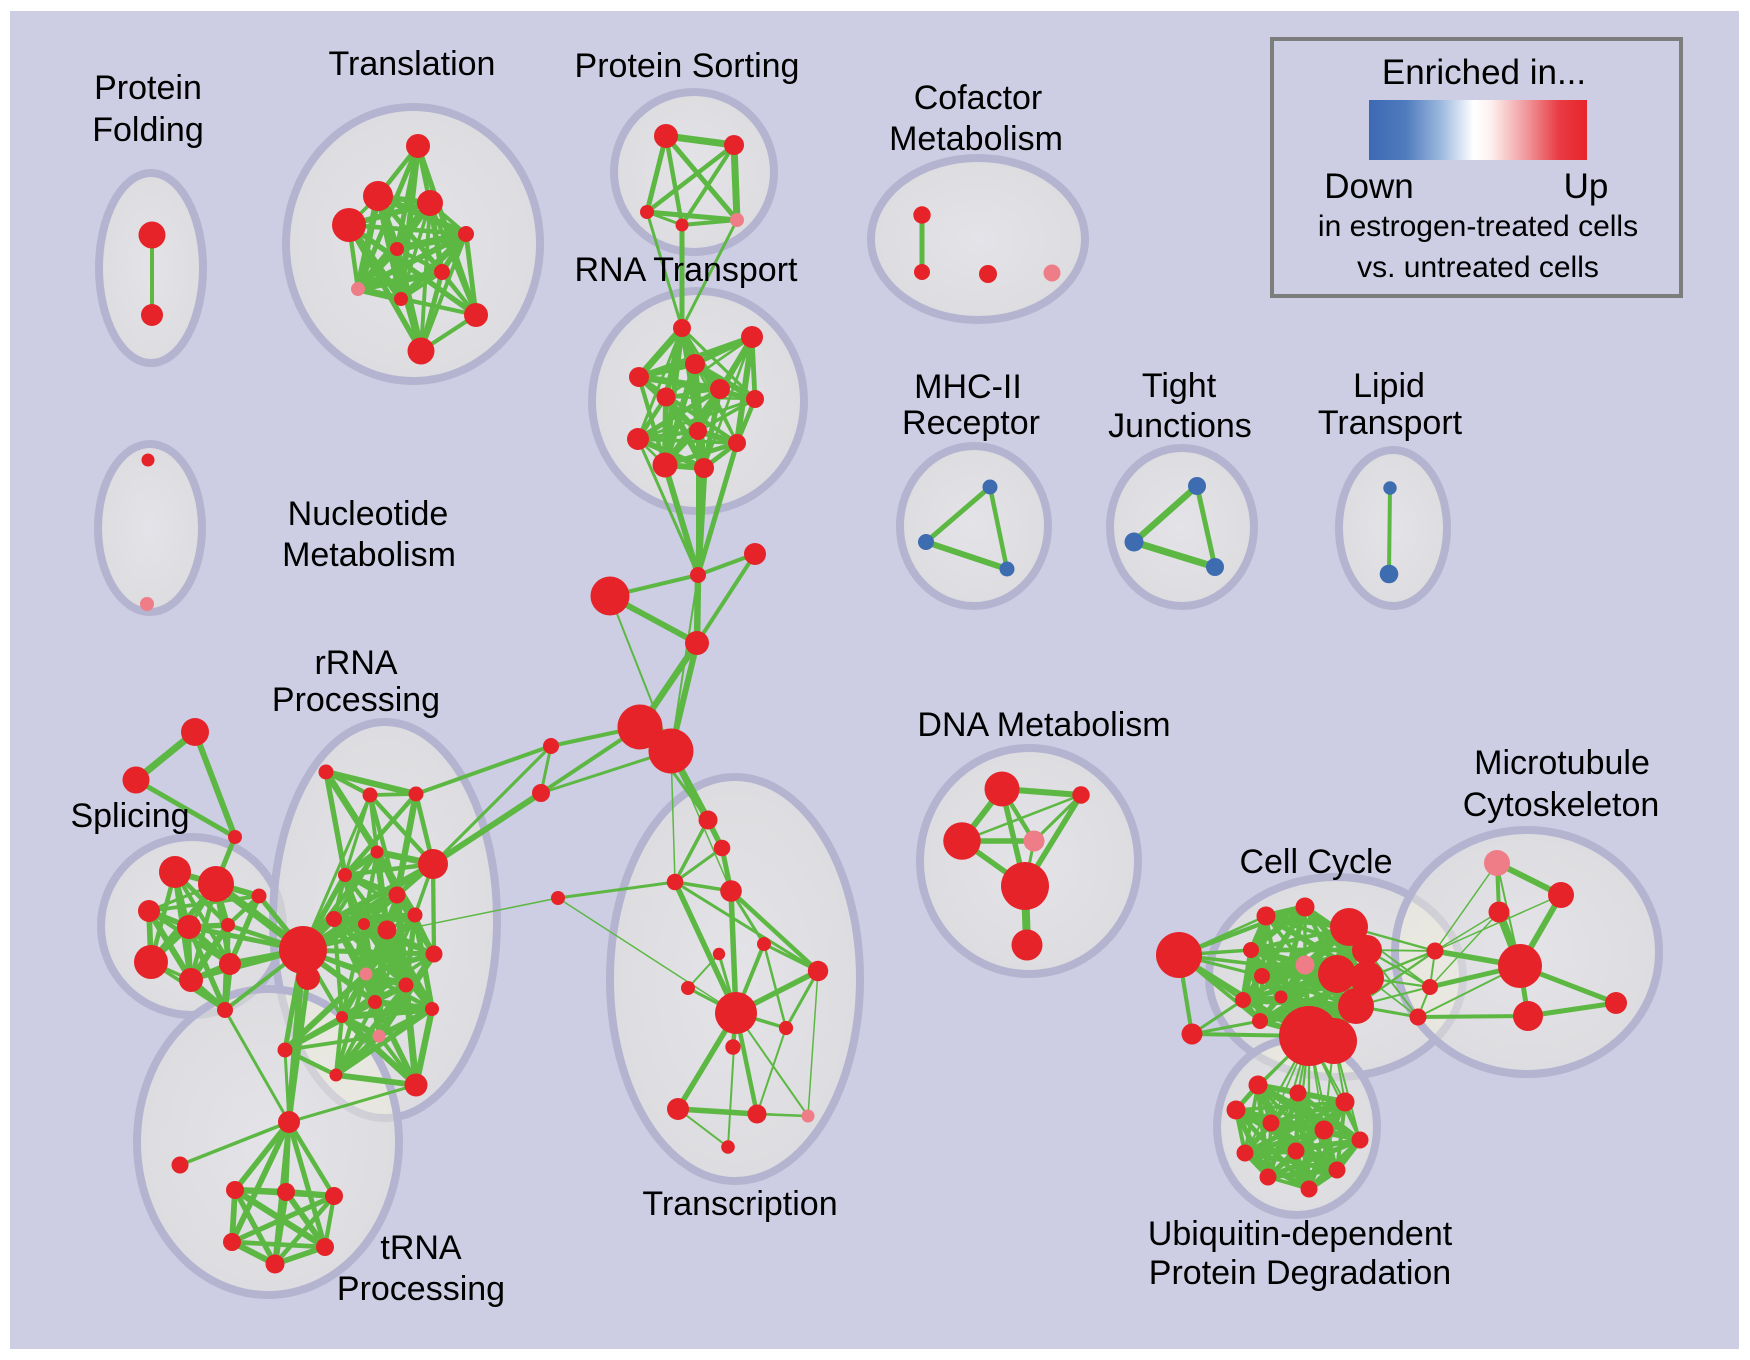 Image resolution: width=1750 pixels, height=1360 pixels. Describe the element at coordinates (1586, 186) in the screenshot. I see `svg-text: Up` at that location.